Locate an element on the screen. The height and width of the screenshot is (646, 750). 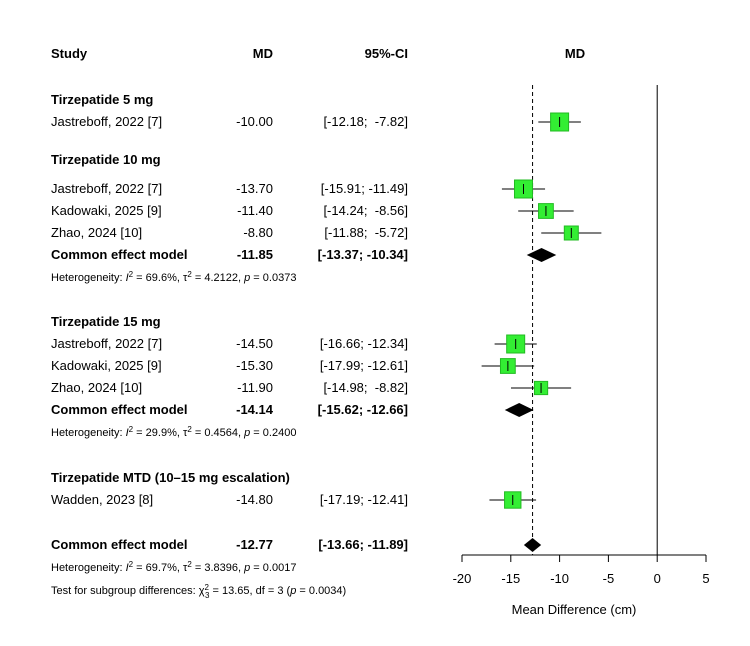
study-name: Wadden, 2023 [8] is located at coordinates (102, 499).